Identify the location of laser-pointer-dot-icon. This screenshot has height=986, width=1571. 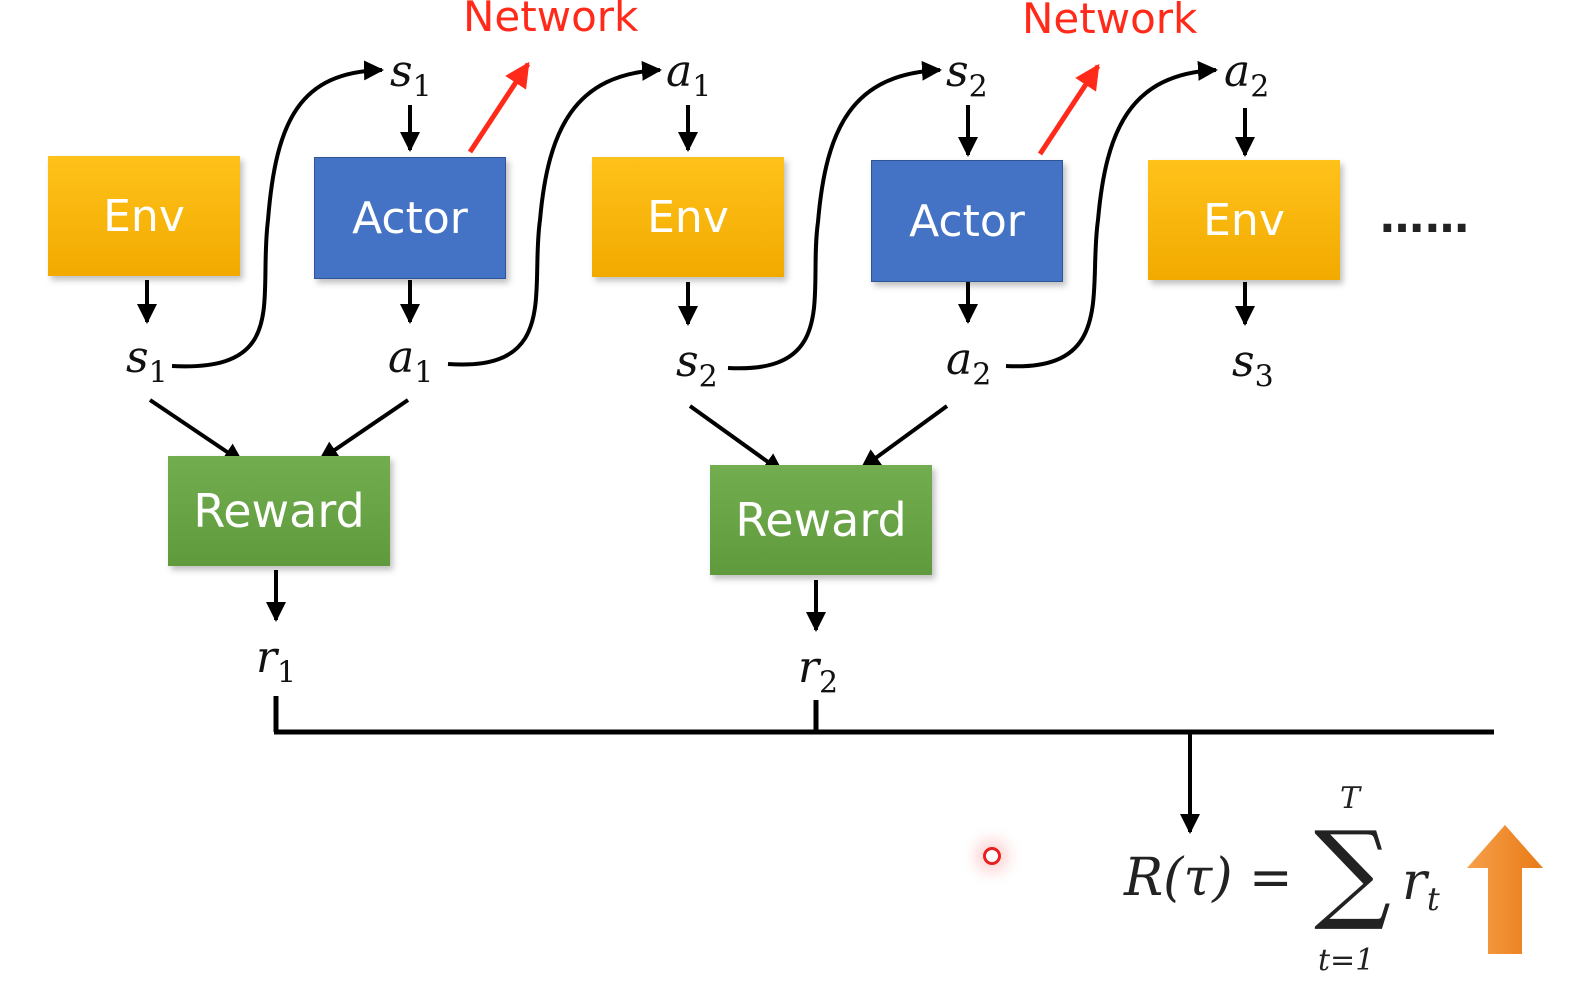
(992, 856).